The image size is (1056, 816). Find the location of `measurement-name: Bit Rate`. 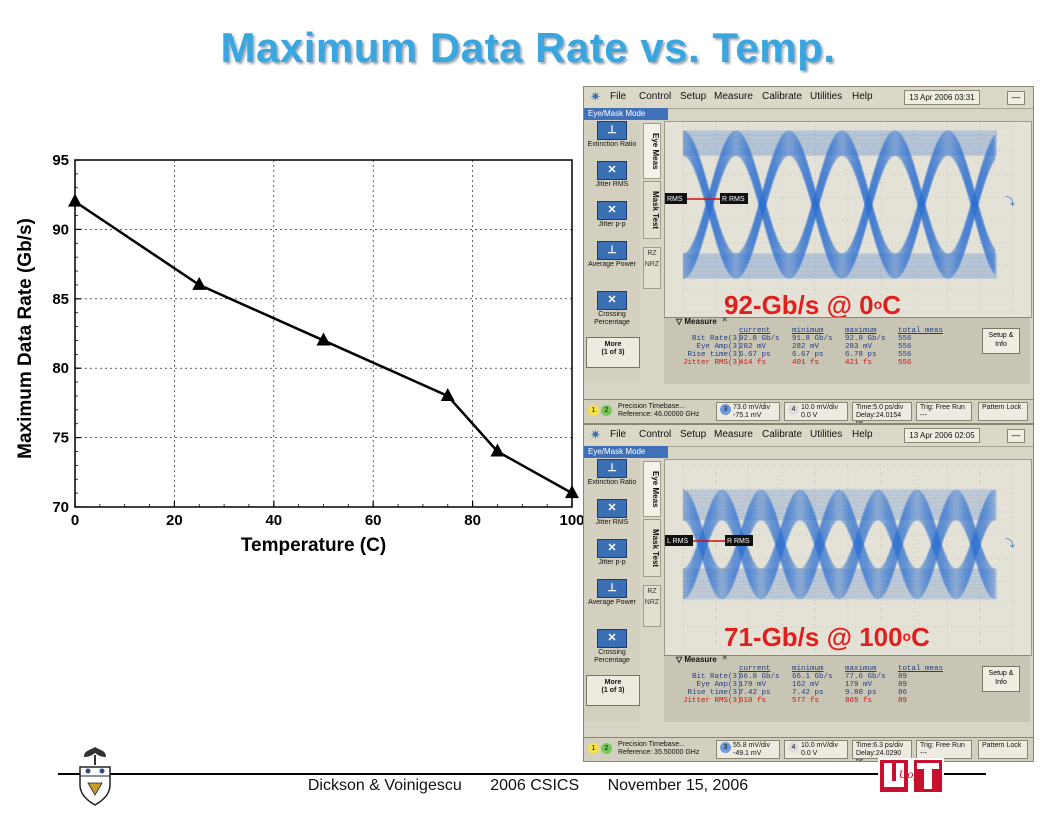

measurement-name: Bit Rate is located at coordinates (709, 339).